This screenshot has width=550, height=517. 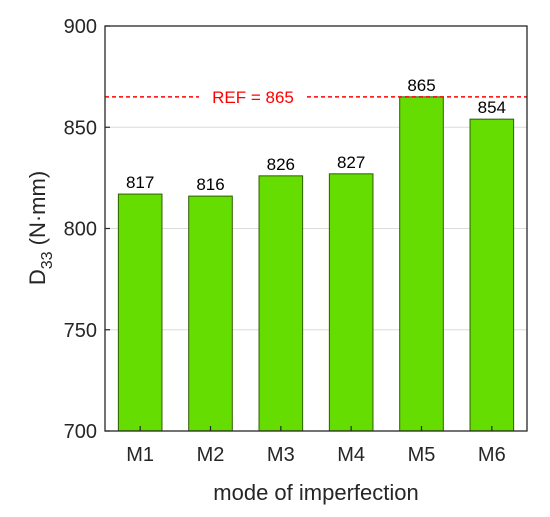 What do you see at coordinates (253, 97) in the screenshot?
I see `reference-line-label: REF = 865` at bounding box center [253, 97].